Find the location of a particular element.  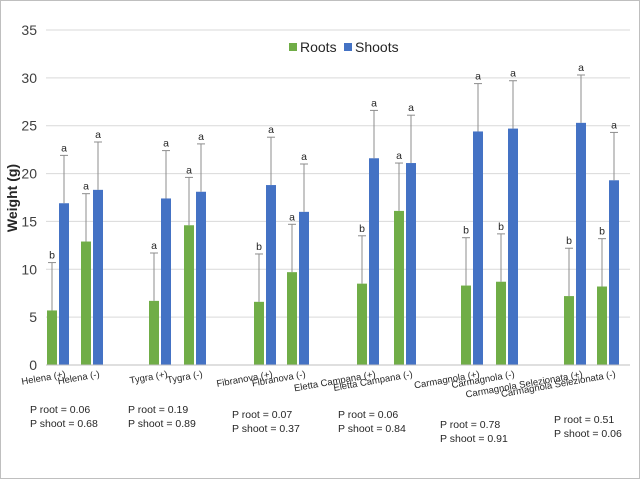

y-tick-label: 30 is located at coordinates (29, 78).